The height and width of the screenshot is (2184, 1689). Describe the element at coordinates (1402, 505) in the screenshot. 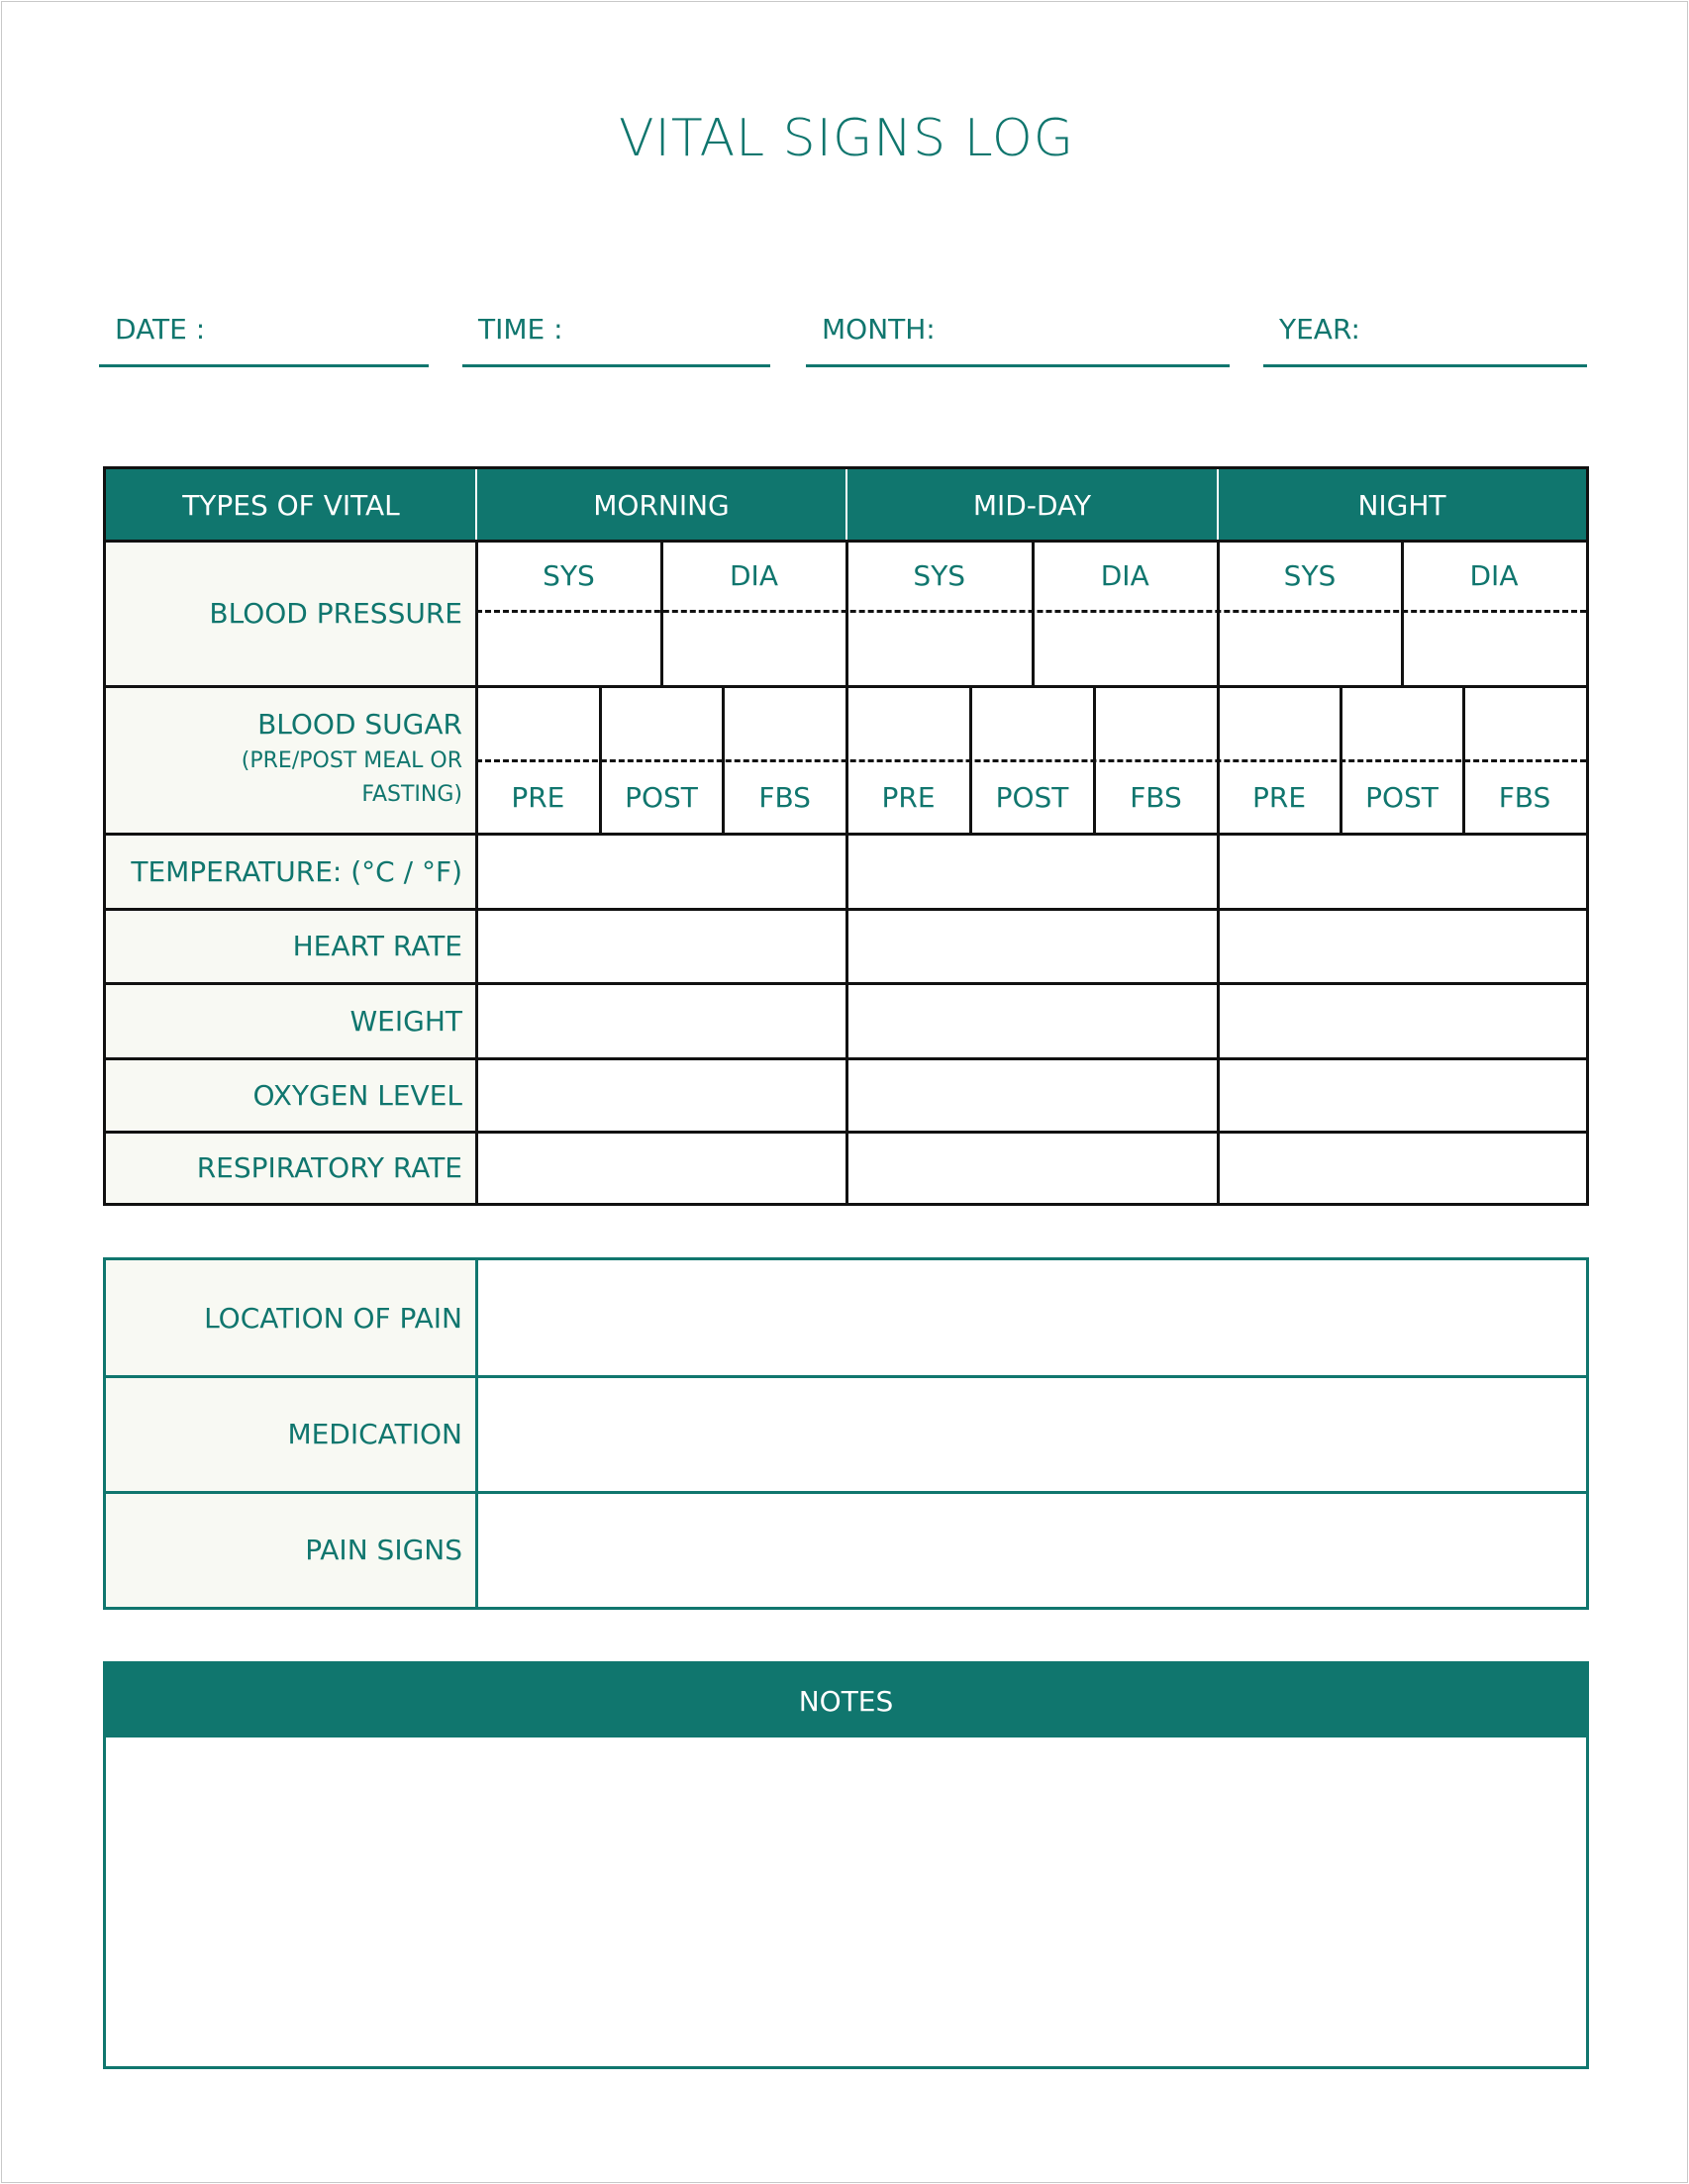

I see `header-night: NIGHT` at that location.